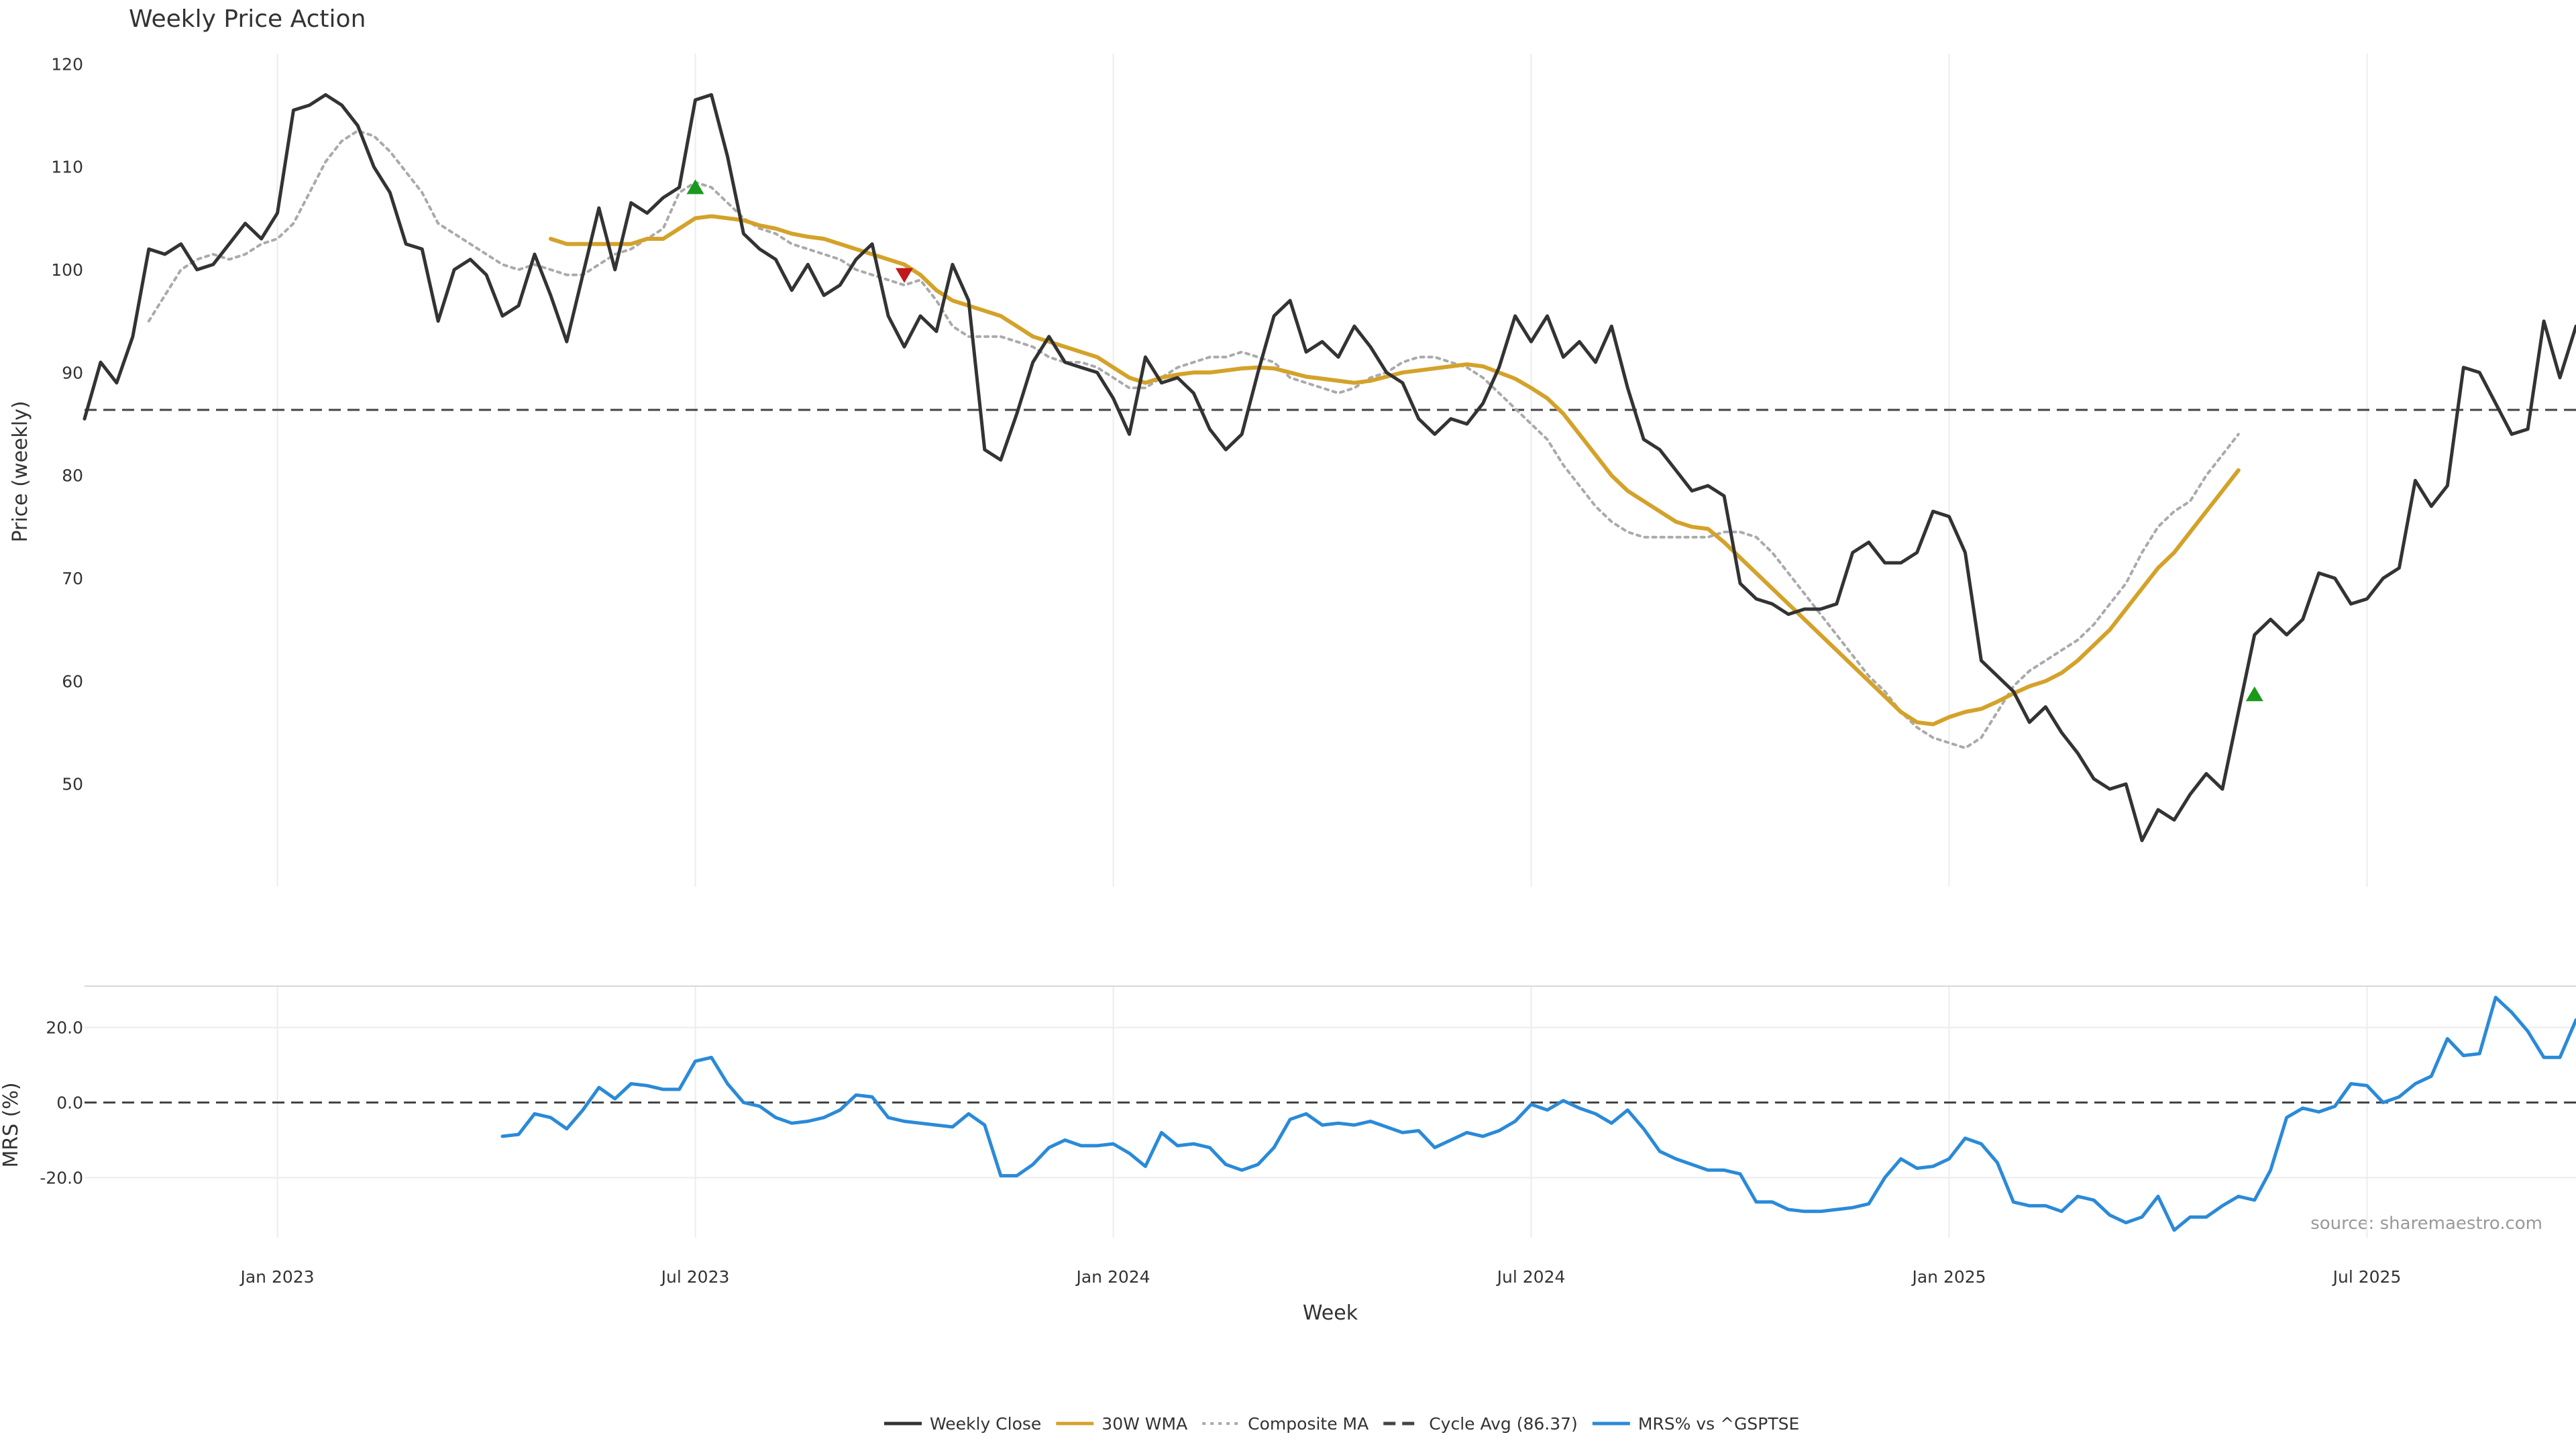 This screenshot has width=2576, height=1449. What do you see at coordinates (72, 372) in the screenshot?
I see `price-y-tick-label: 90` at bounding box center [72, 372].